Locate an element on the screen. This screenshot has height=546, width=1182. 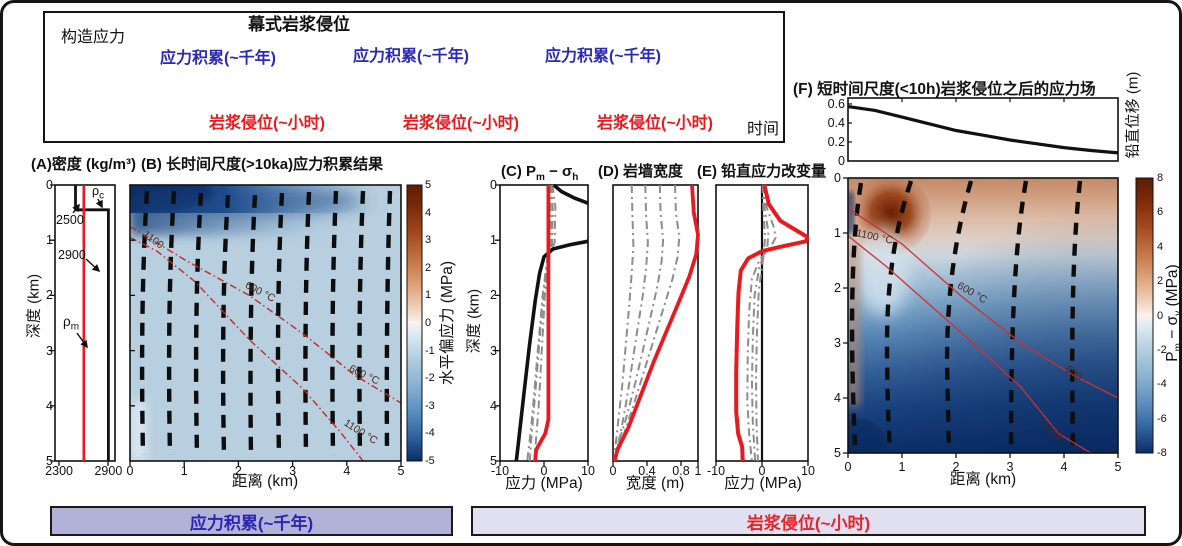
panel-c-title: (C) Pm − σh is located at coordinates (540, 173).